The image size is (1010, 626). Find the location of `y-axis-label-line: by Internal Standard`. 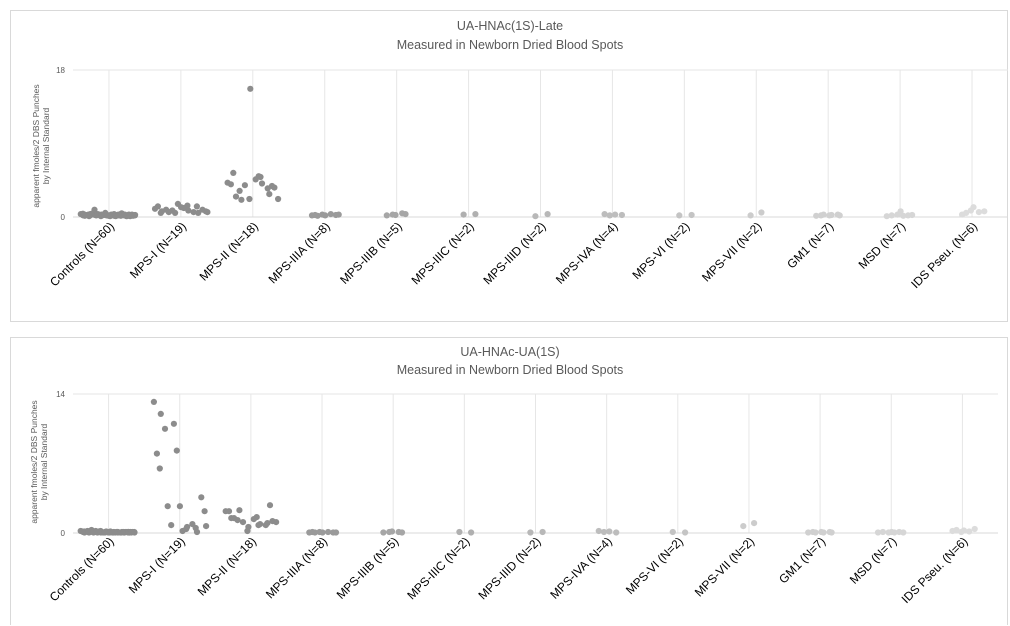

y-axis-label-line: by Internal Standard is located at coordinates (46, 145).